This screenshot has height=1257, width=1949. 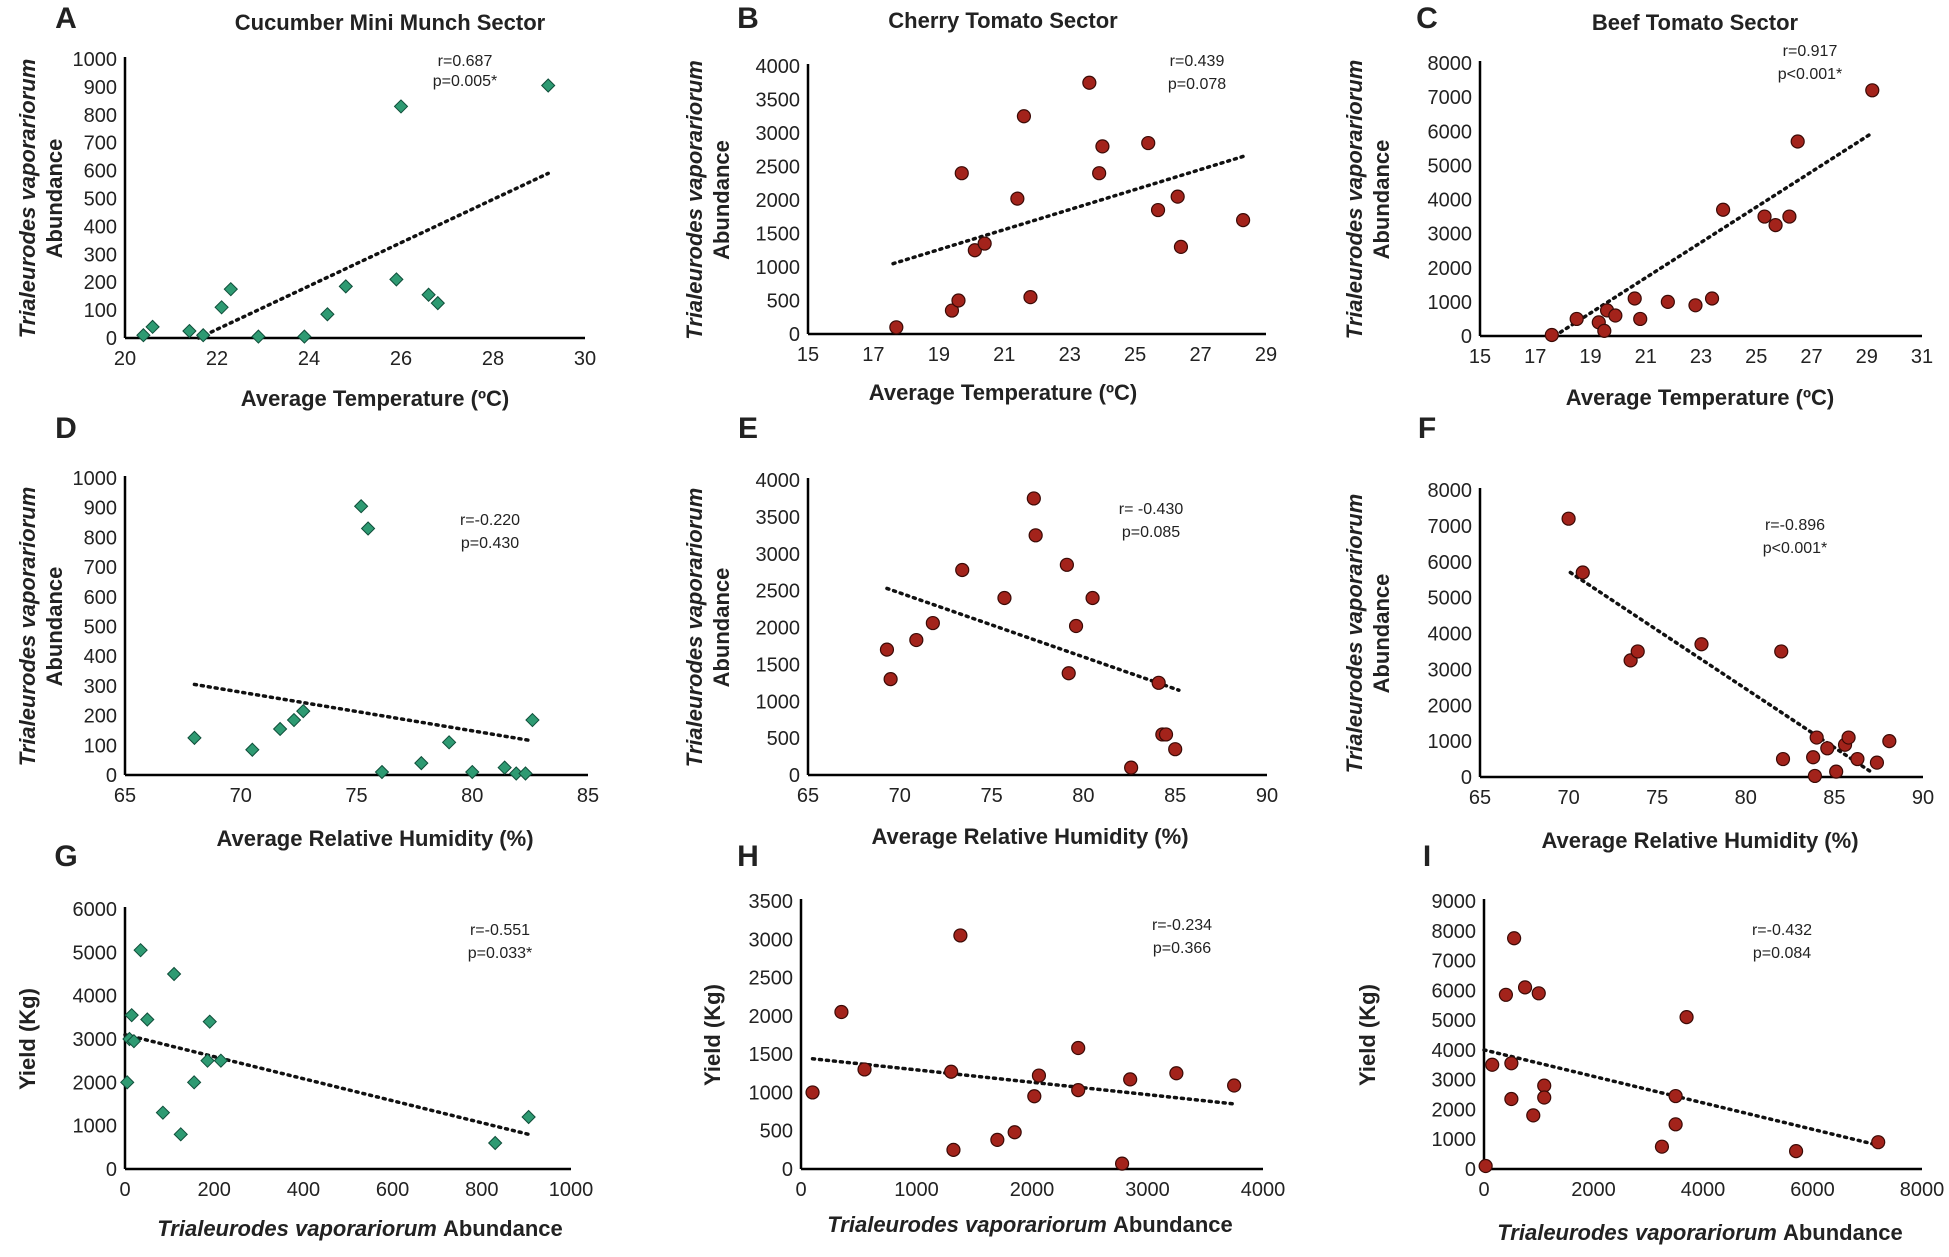 I want to click on y-tick-label: 3500, so click(x=771, y=902).